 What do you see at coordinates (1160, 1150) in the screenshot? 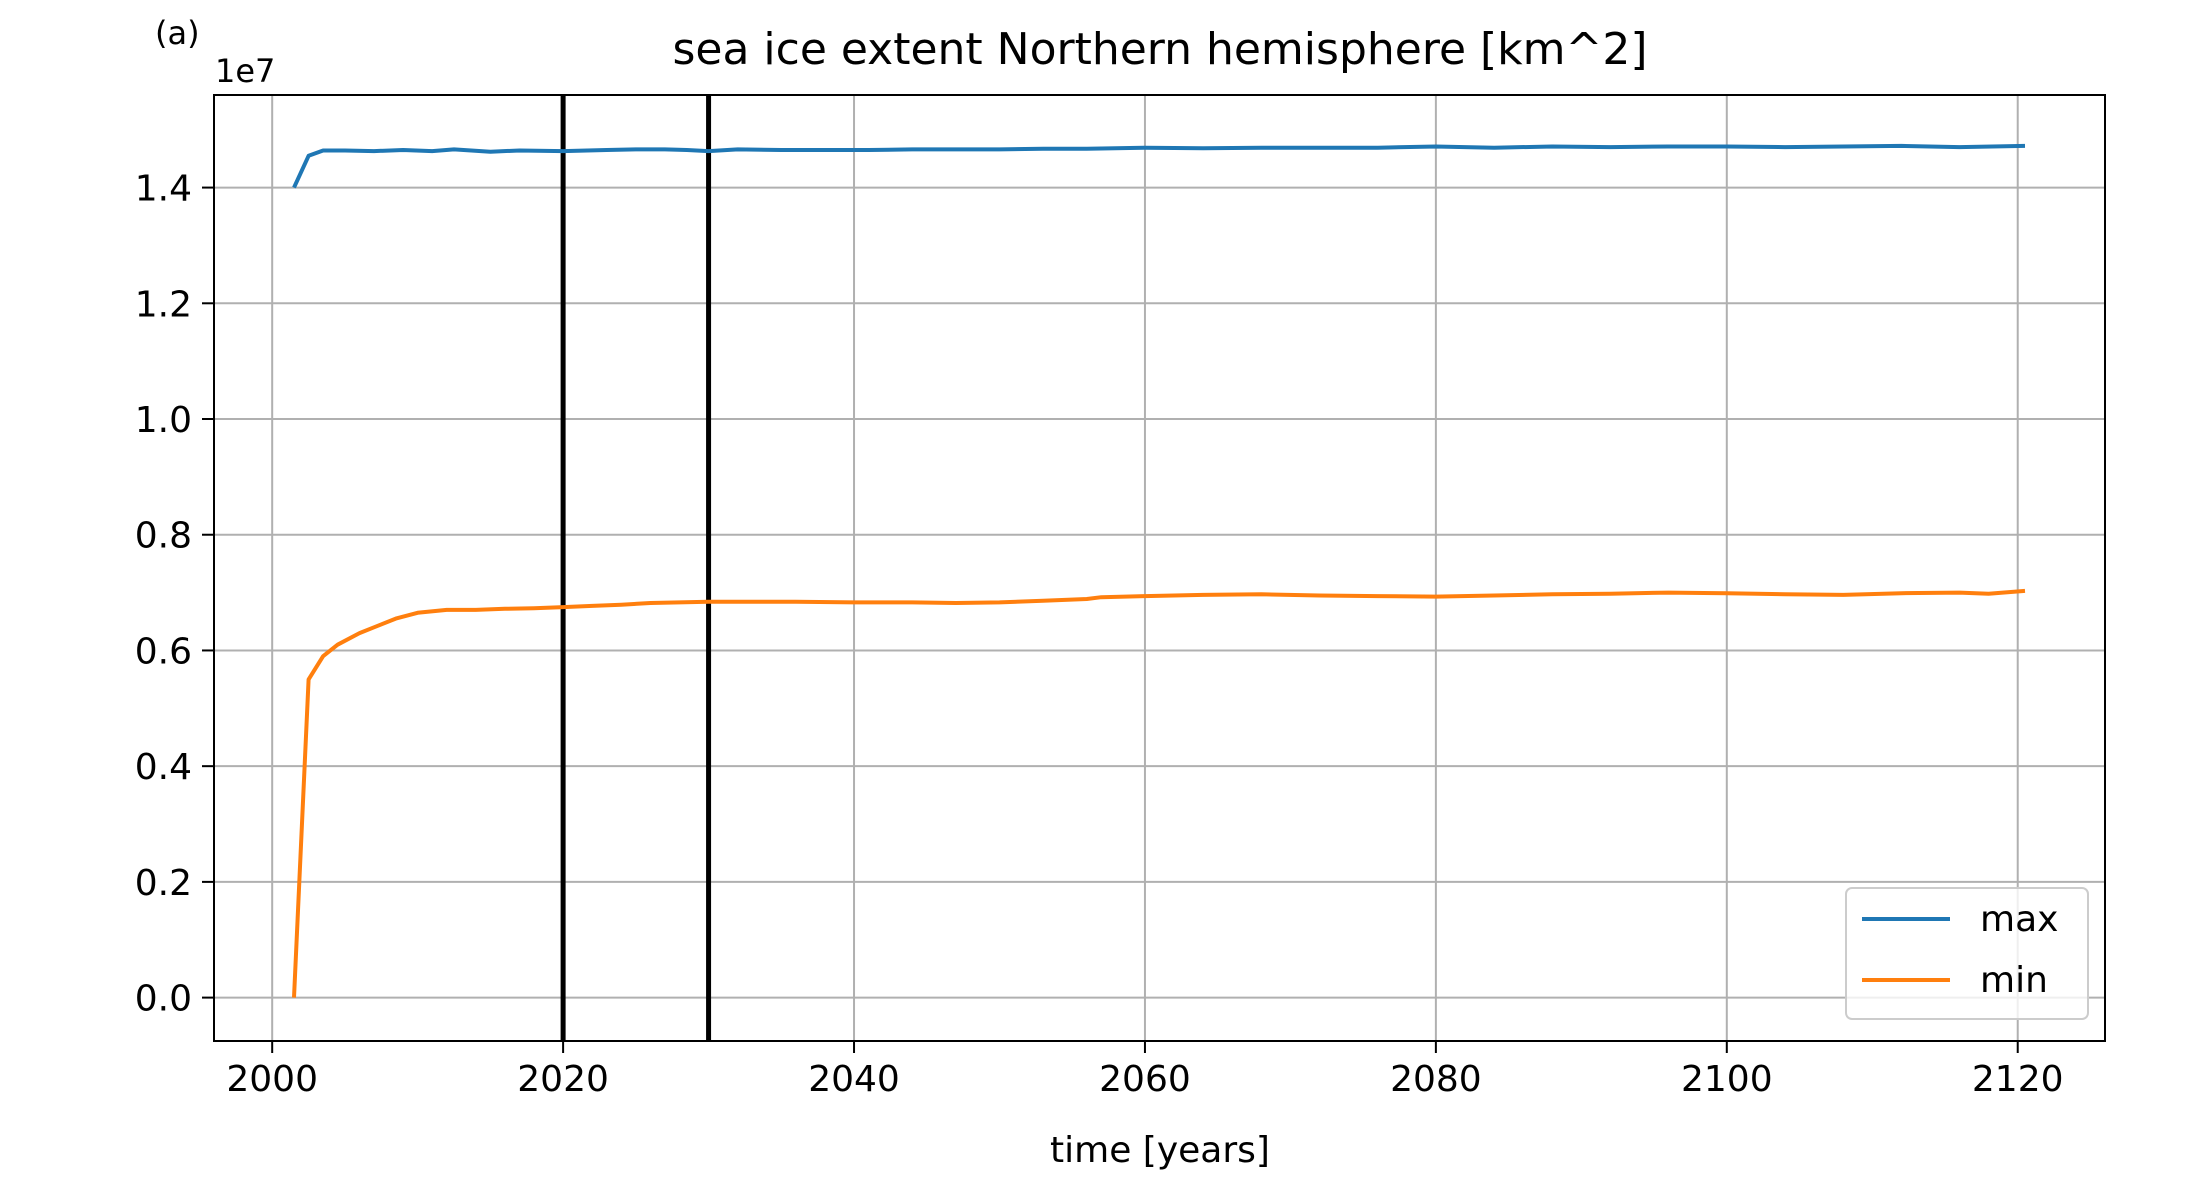
I see `x-axis-label: time [years]` at bounding box center [1160, 1150].